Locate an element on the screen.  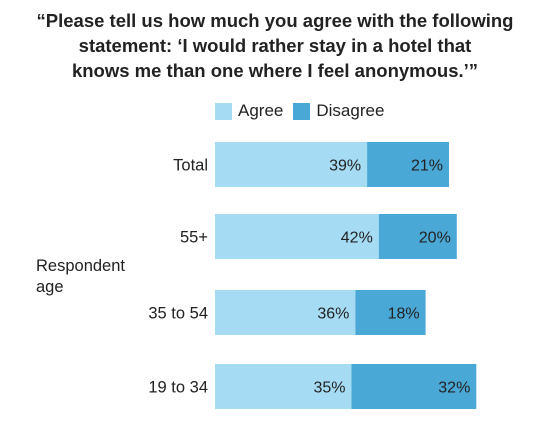
data-label-agree-35-to-54: 36% is located at coordinates (333, 314).